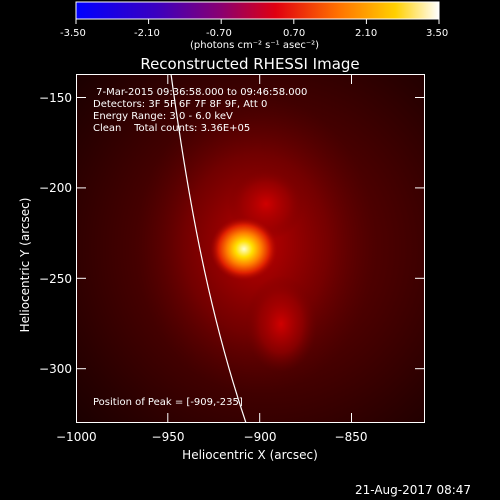 This screenshot has height=500, width=500. Describe the element at coordinates (76, 437) in the screenshot. I see `x-tick-label-1000: −1000` at that location.